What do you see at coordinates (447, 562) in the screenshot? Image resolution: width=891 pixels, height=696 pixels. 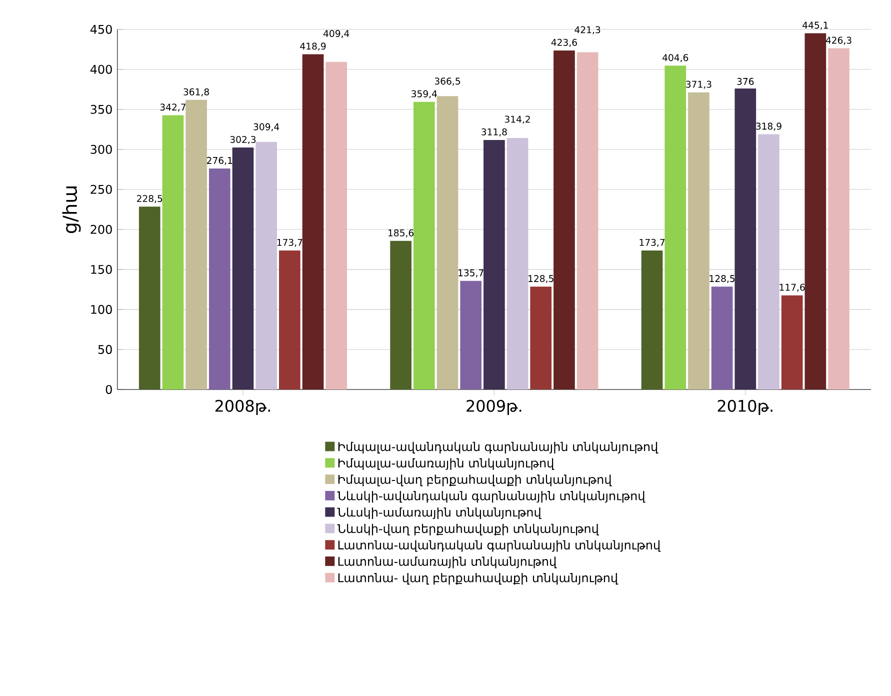 I see `legend-label: Լատոնա-ամառային տնկանյութով` at bounding box center [447, 562].